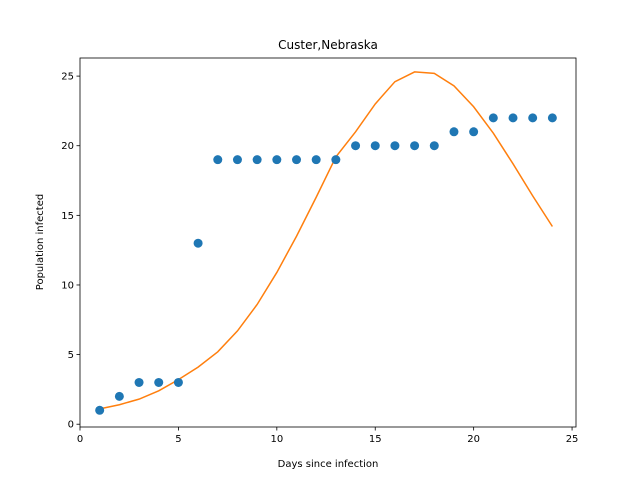 The height and width of the screenshot is (480, 640). What do you see at coordinates (572, 439) in the screenshot?
I see `x-tick-label: 25` at bounding box center [572, 439].